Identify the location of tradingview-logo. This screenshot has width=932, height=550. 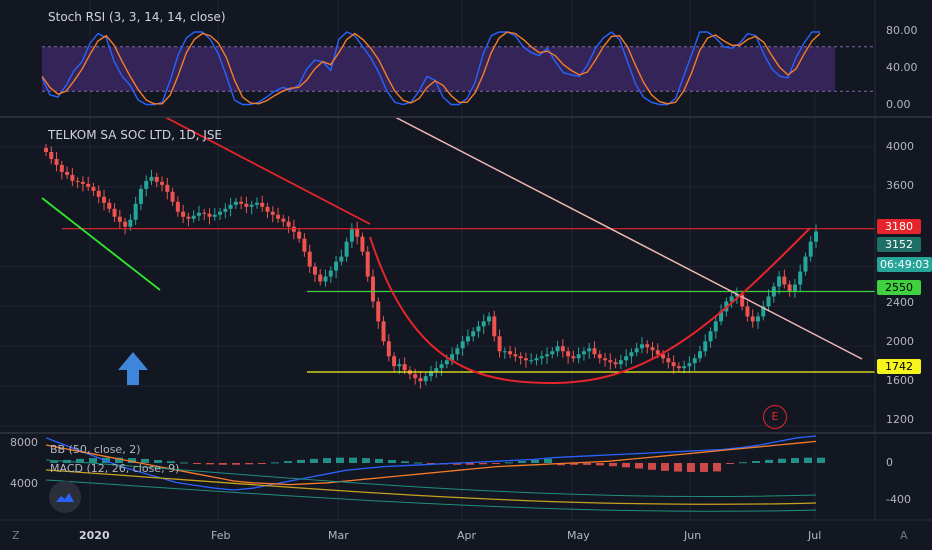
(65, 497).